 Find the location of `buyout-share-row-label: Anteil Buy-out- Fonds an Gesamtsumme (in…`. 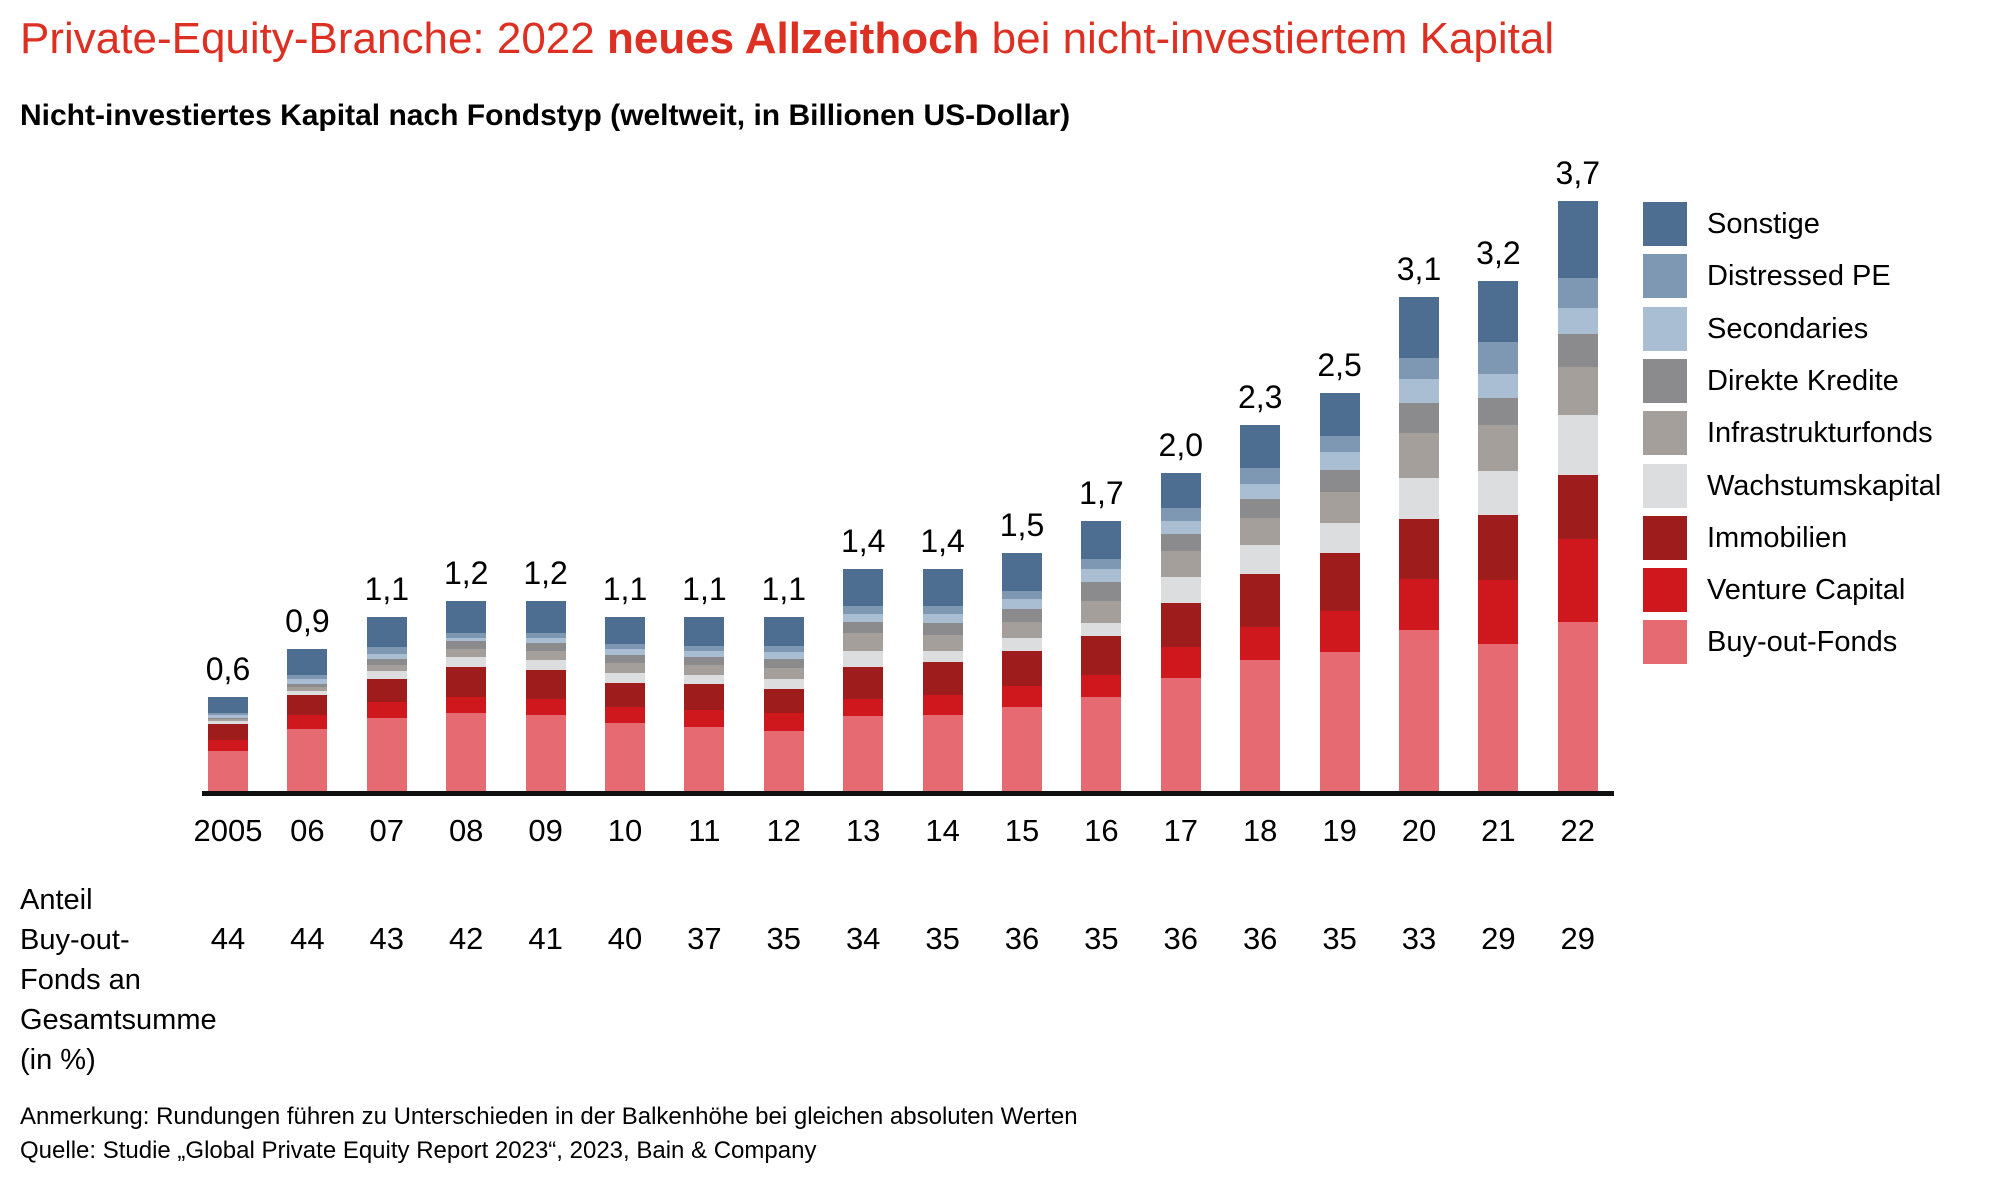

buyout-share-row-label: Anteil Buy-out- Fonds an Gesamtsumme (in… is located at coordinates (118, 980).